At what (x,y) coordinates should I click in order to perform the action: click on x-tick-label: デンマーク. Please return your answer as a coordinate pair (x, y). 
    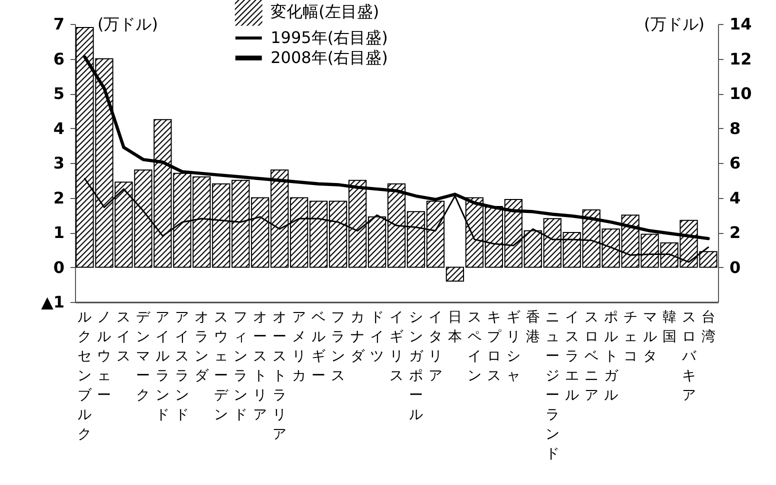
    Looking at the image, I should click on (144, 357).